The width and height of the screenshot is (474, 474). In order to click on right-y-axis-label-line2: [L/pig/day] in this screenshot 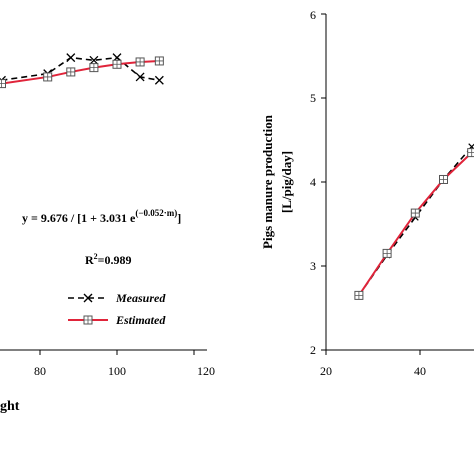, I will do `click(286, 182)`.